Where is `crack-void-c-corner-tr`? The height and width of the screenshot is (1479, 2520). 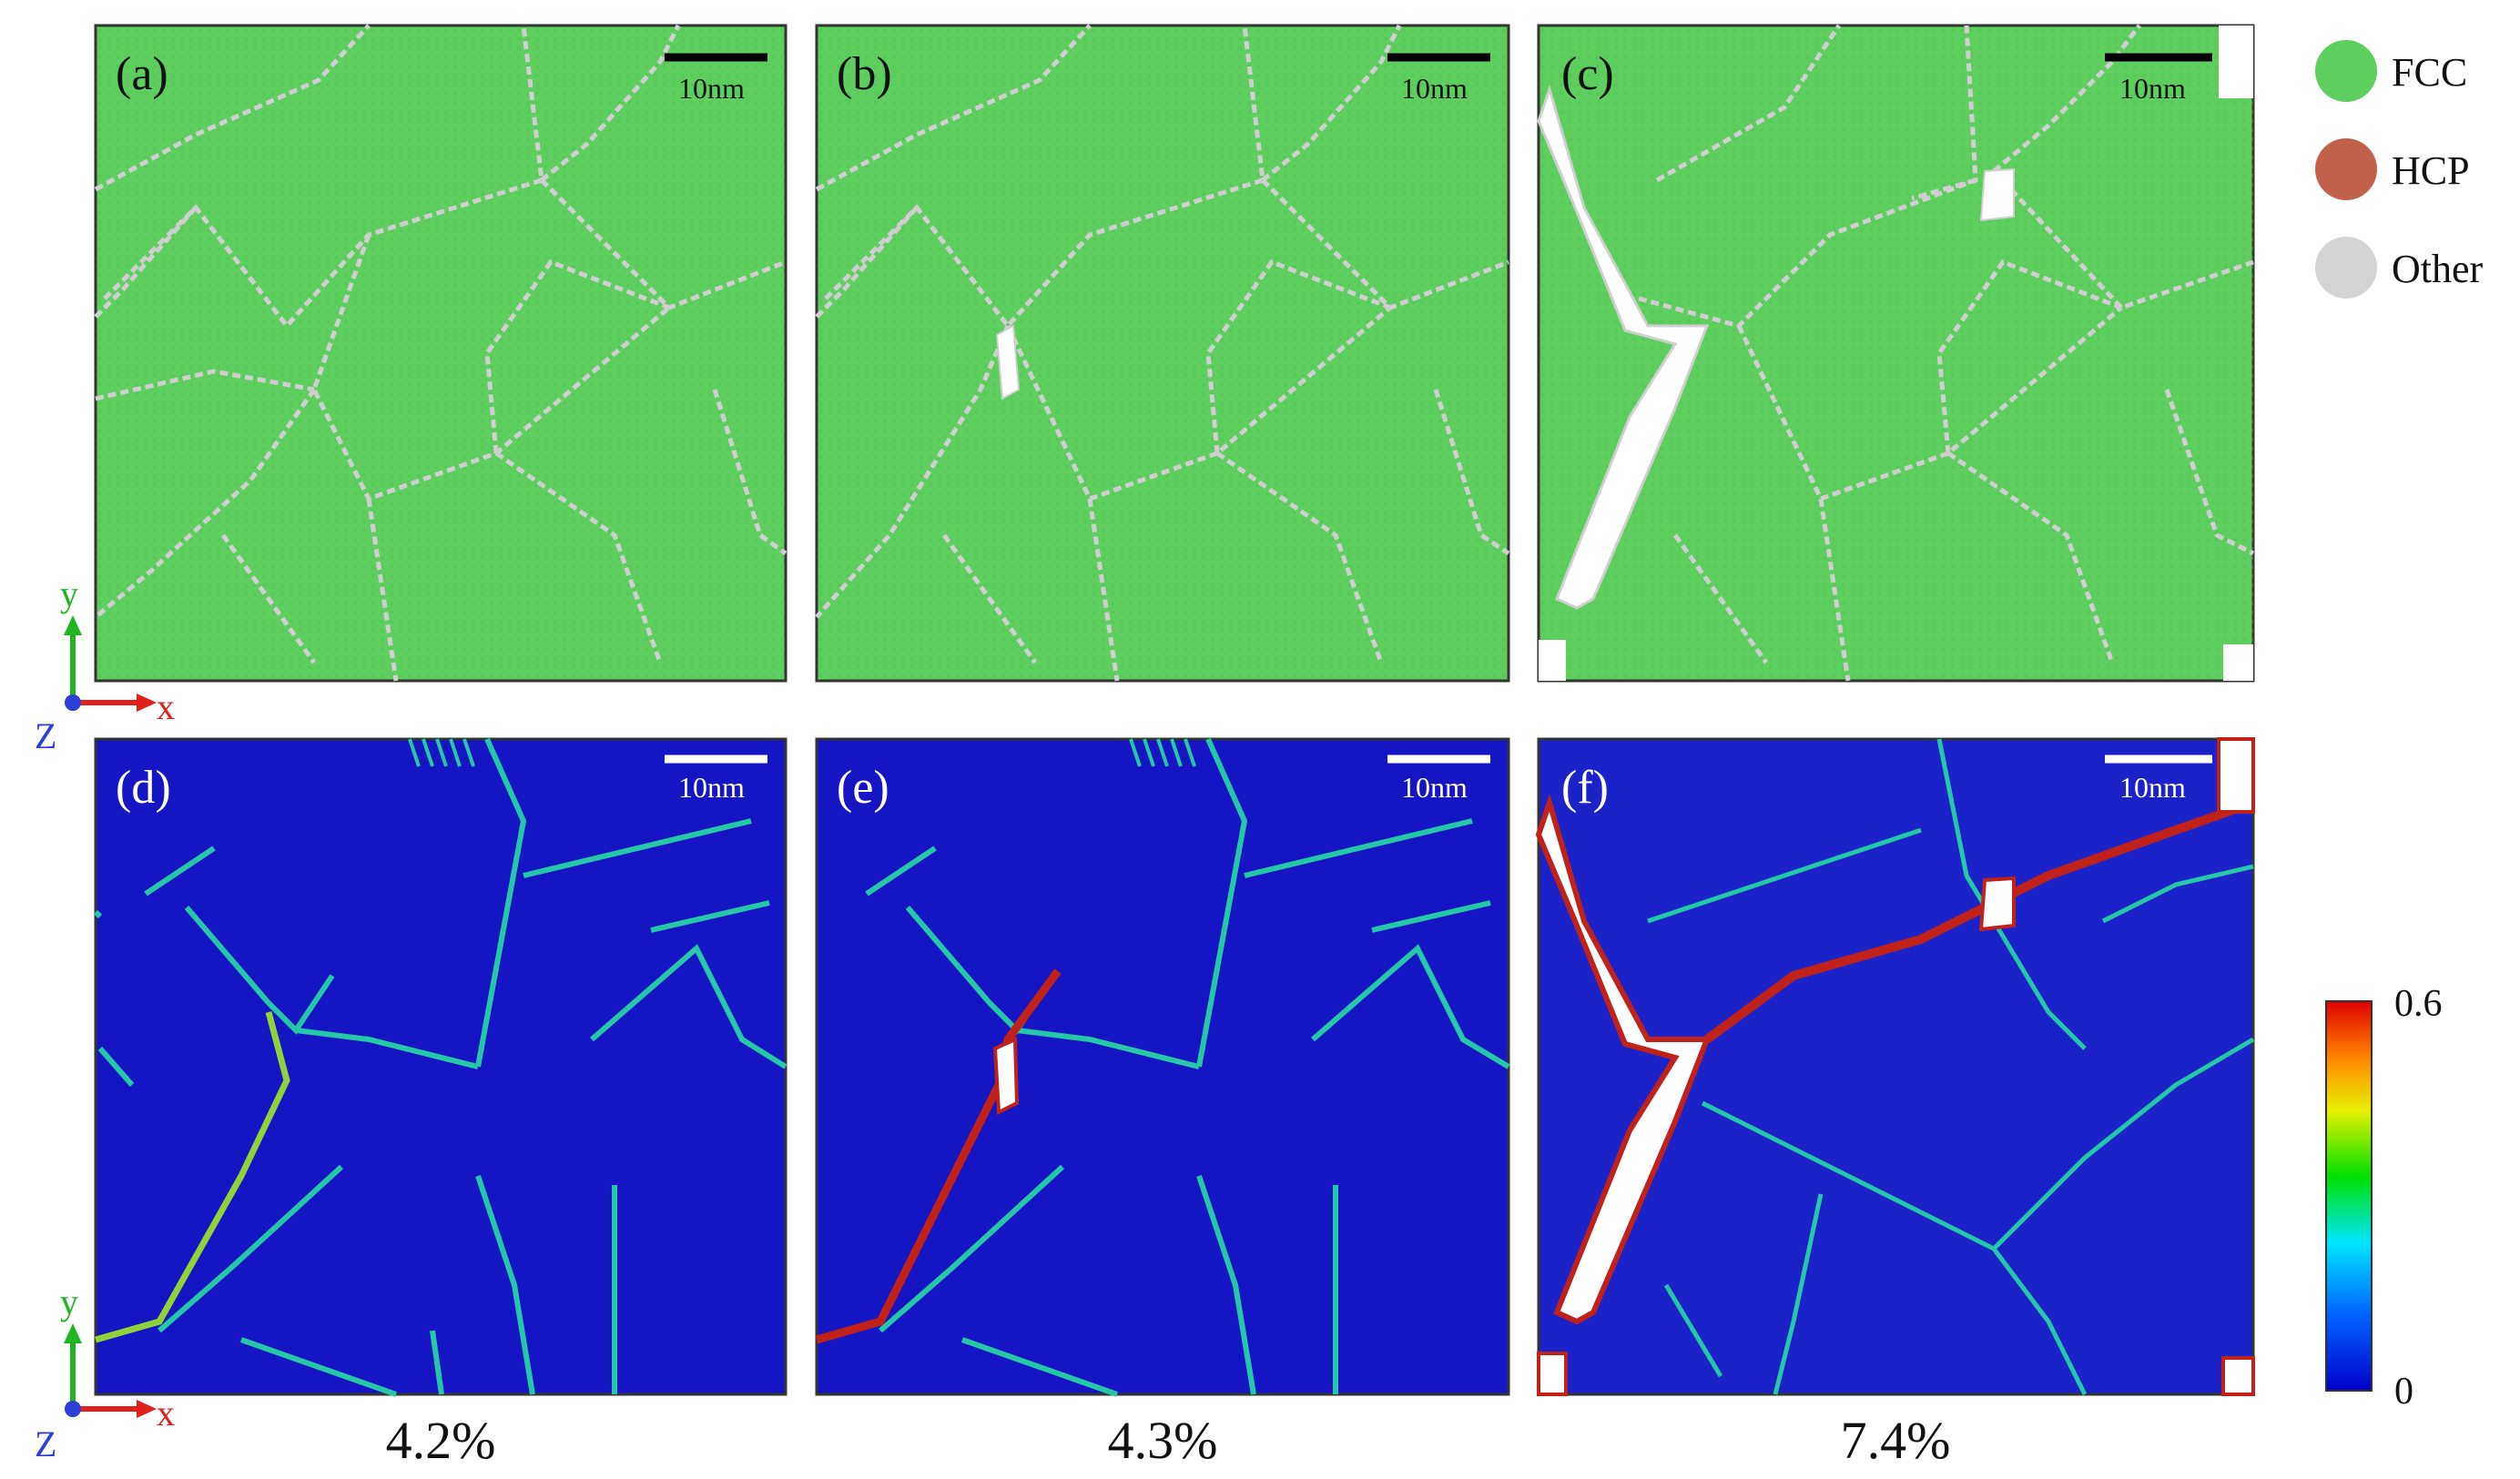 crack-void-c-corner-tr is located at coordinates (2236, 62).